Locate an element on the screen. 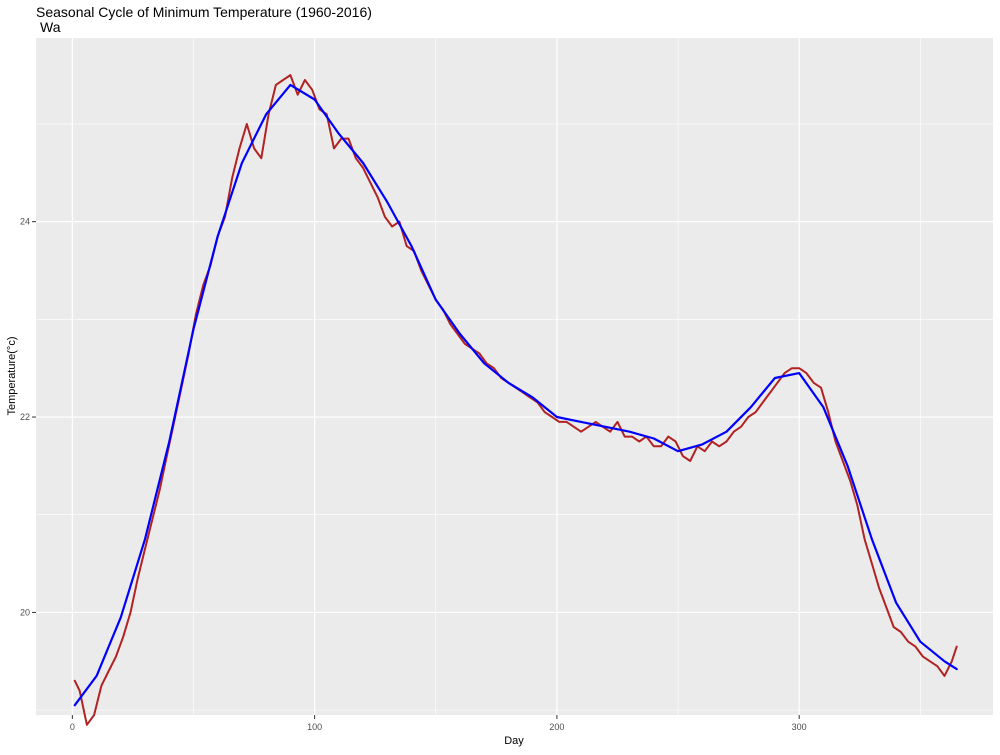  y-axis: 20 22 24 is located at coordinates (28, 417).